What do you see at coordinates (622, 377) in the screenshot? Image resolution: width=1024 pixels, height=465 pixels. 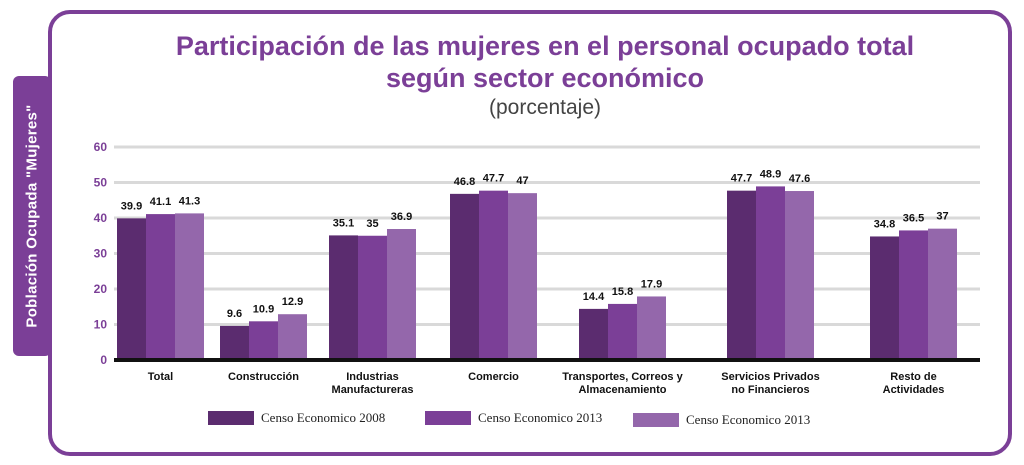 I see `category-label: Transportes, Correos y` at bounding box center [622, 377].